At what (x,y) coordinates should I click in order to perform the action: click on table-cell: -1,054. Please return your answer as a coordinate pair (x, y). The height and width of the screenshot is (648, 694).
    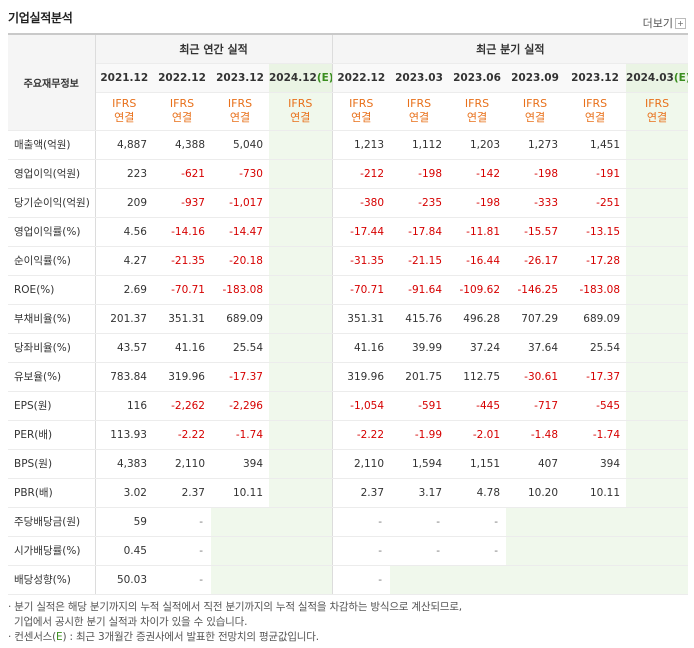
    Looking at the image, I should click on (361, 405).